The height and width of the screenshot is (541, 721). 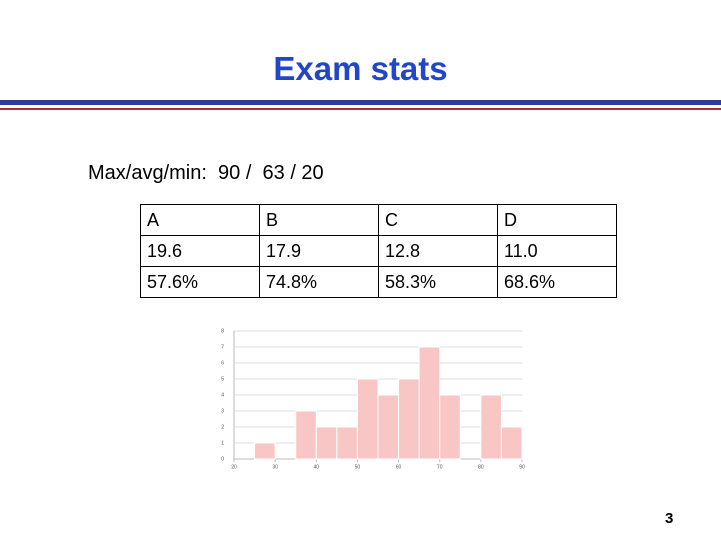 I want to click on y-tick-label: 3, so click(x=222, y=411).